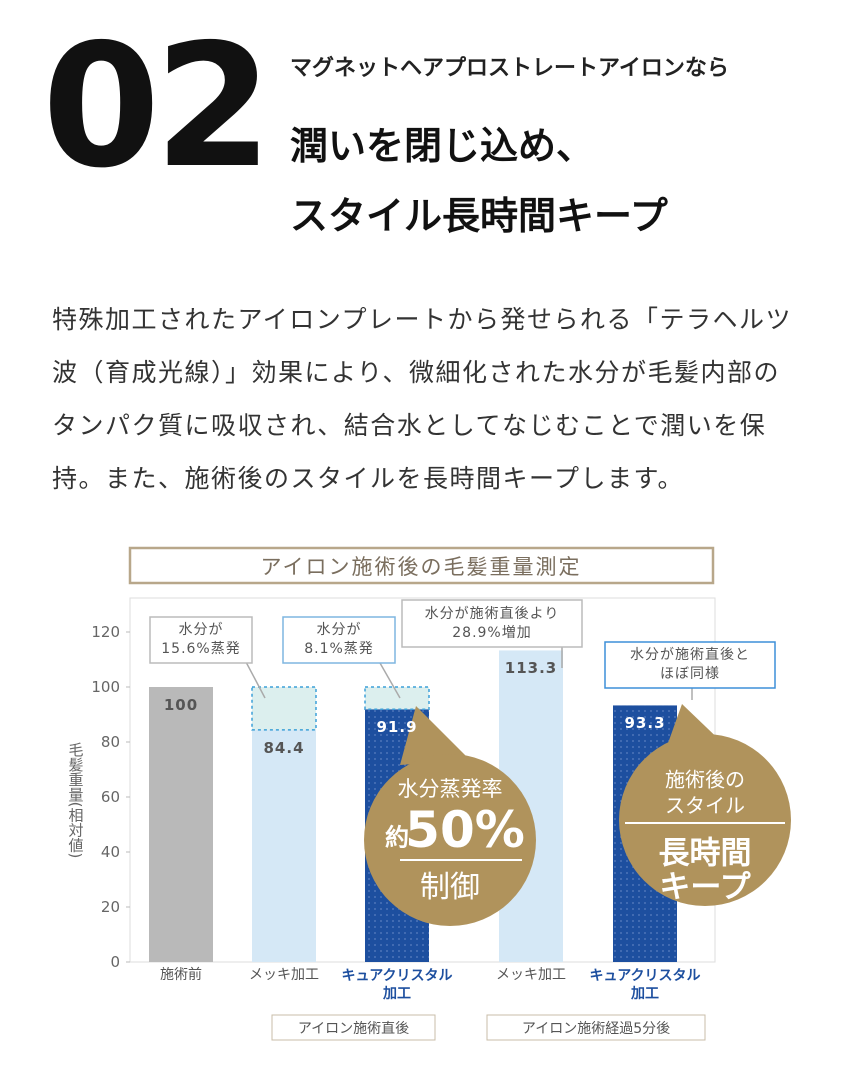 The width and height of the screenshot is (860, 1080). I want to click on y-tick-label: 60, so click(110, 797).